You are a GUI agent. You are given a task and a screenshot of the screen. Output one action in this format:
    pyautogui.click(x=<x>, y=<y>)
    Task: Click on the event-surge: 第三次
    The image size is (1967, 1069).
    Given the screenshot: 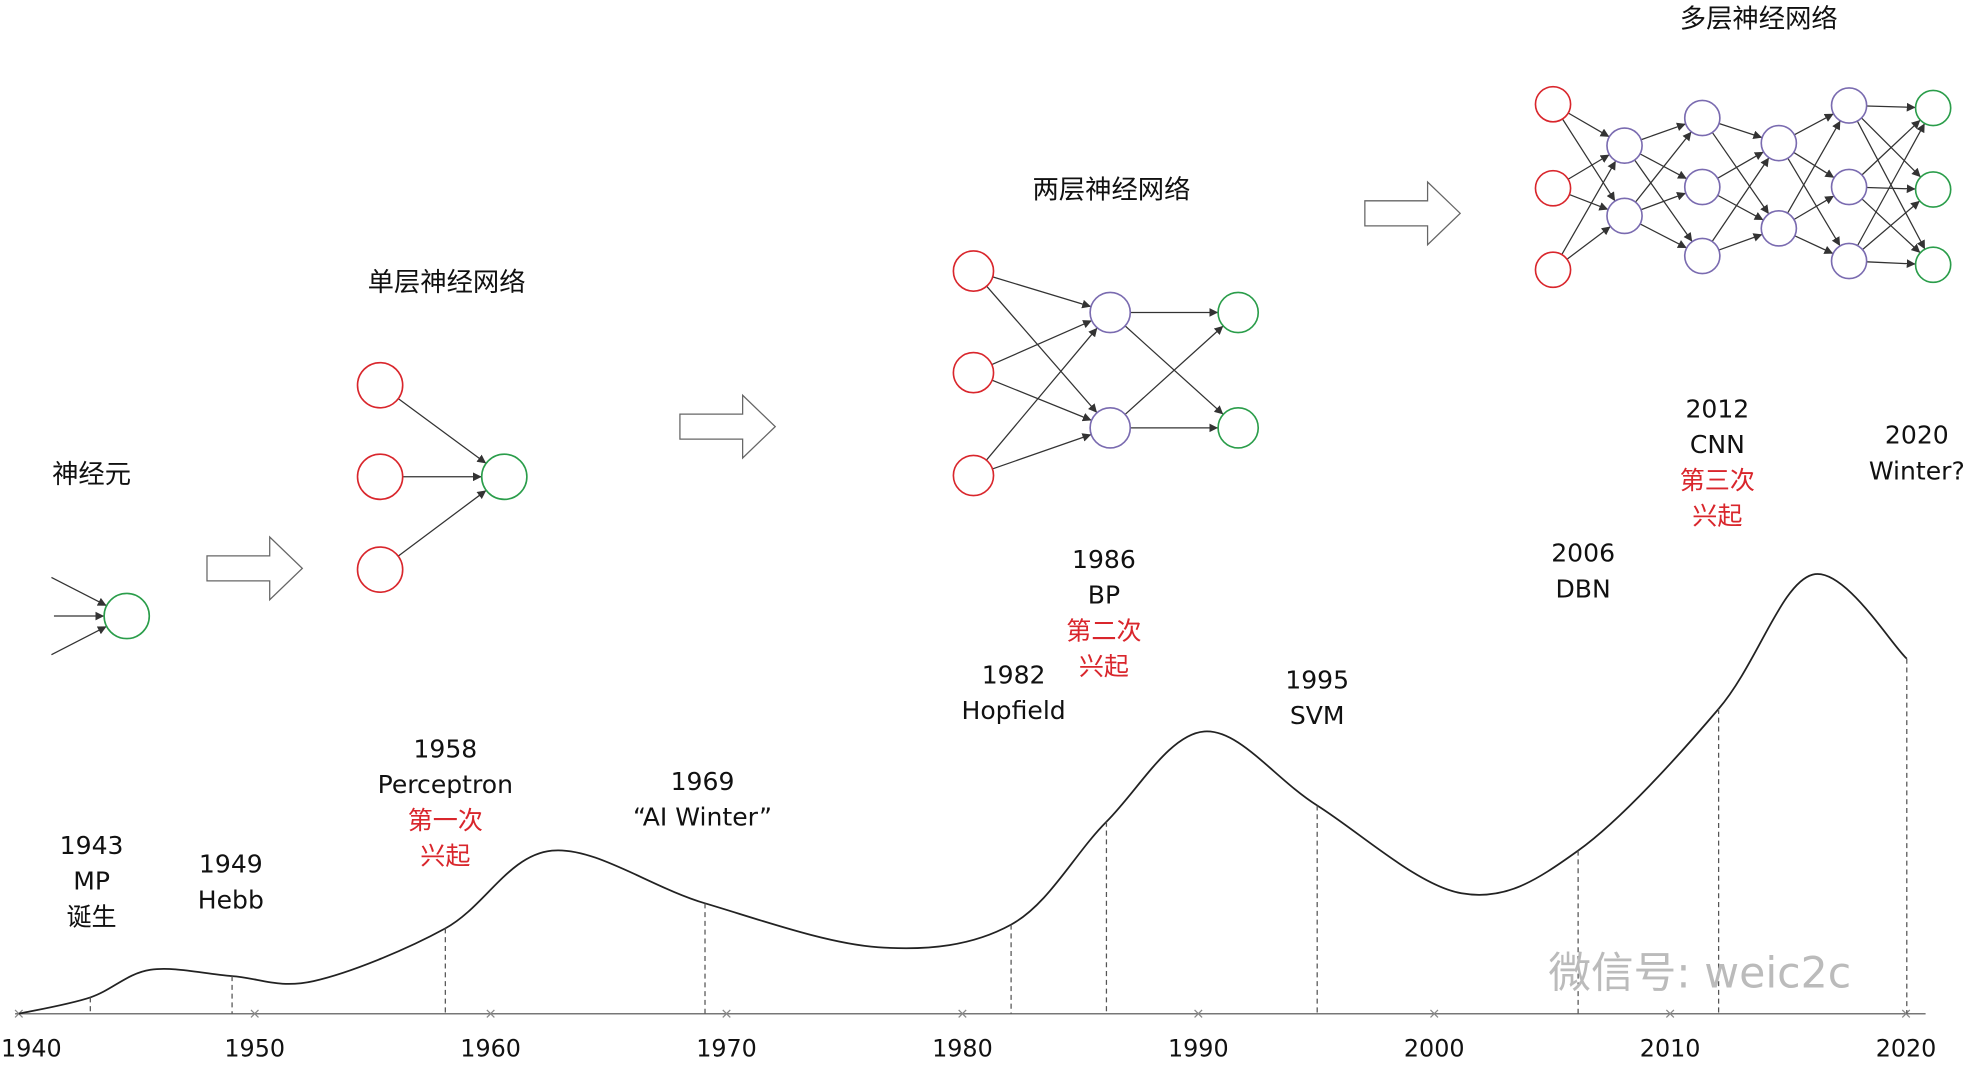 What is the action you would take?
    pyautogui.click(x=1717, y=480)
    